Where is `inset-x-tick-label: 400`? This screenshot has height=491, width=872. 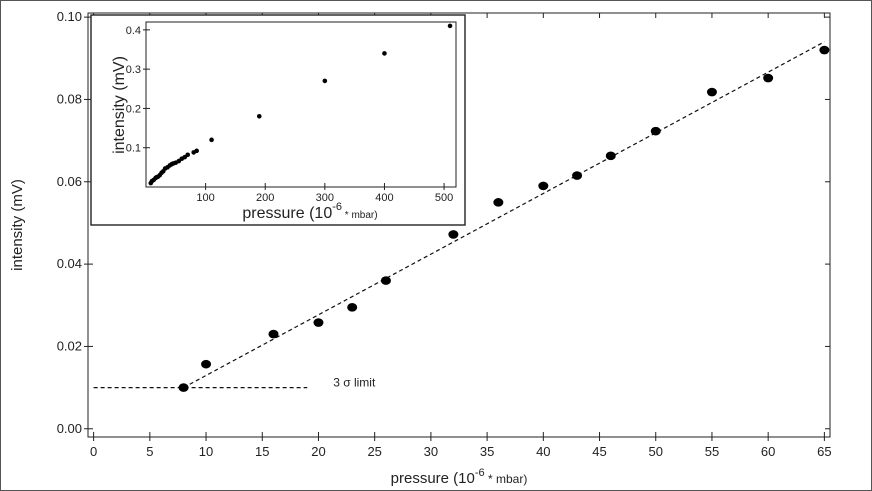 inset-x-tick-label: 400 is located at coordinates (384, 198).